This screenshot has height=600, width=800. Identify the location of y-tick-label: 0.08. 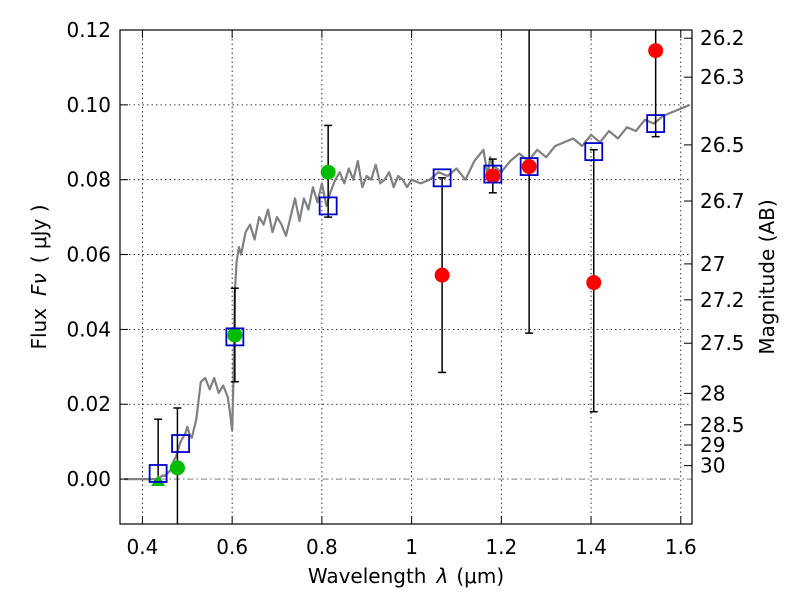
(88, 180).